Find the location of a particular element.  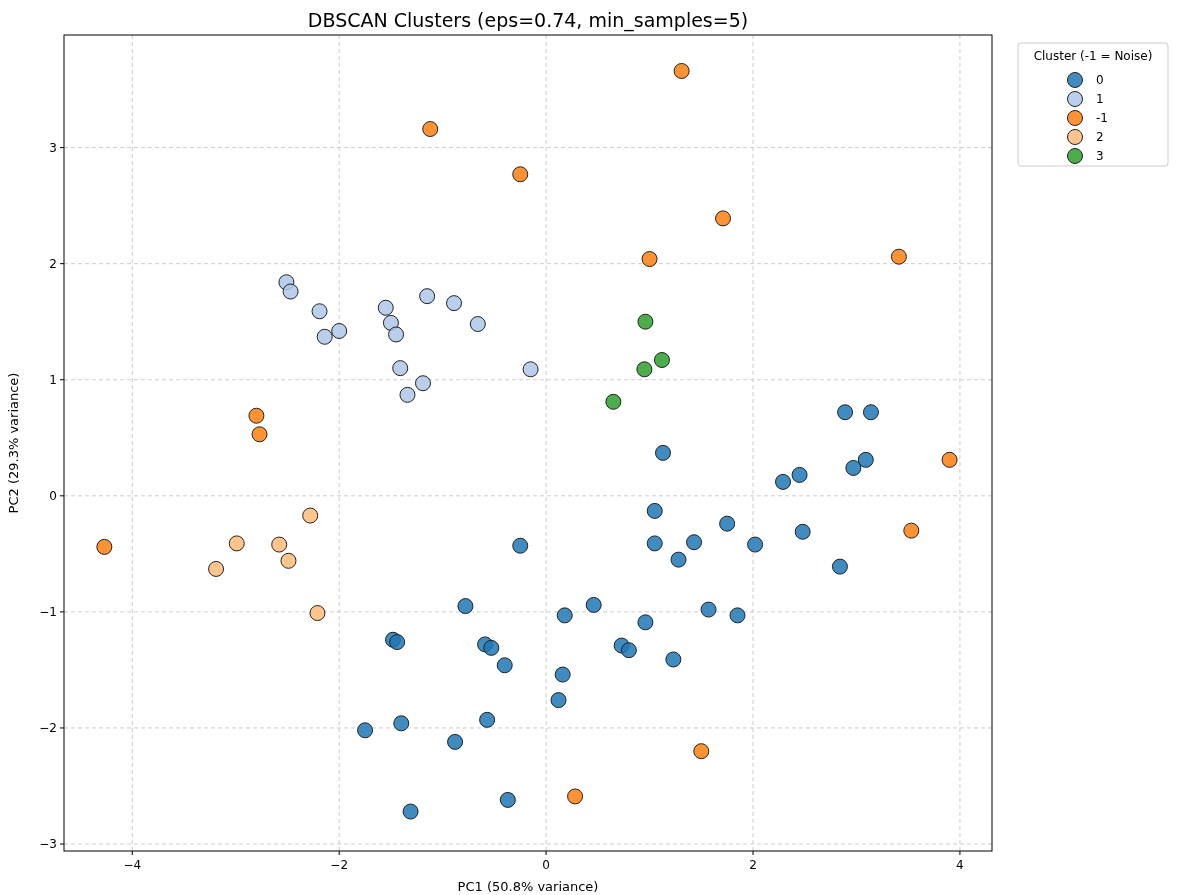

y-tick-label: −1 is located at coordinates (48, 611).